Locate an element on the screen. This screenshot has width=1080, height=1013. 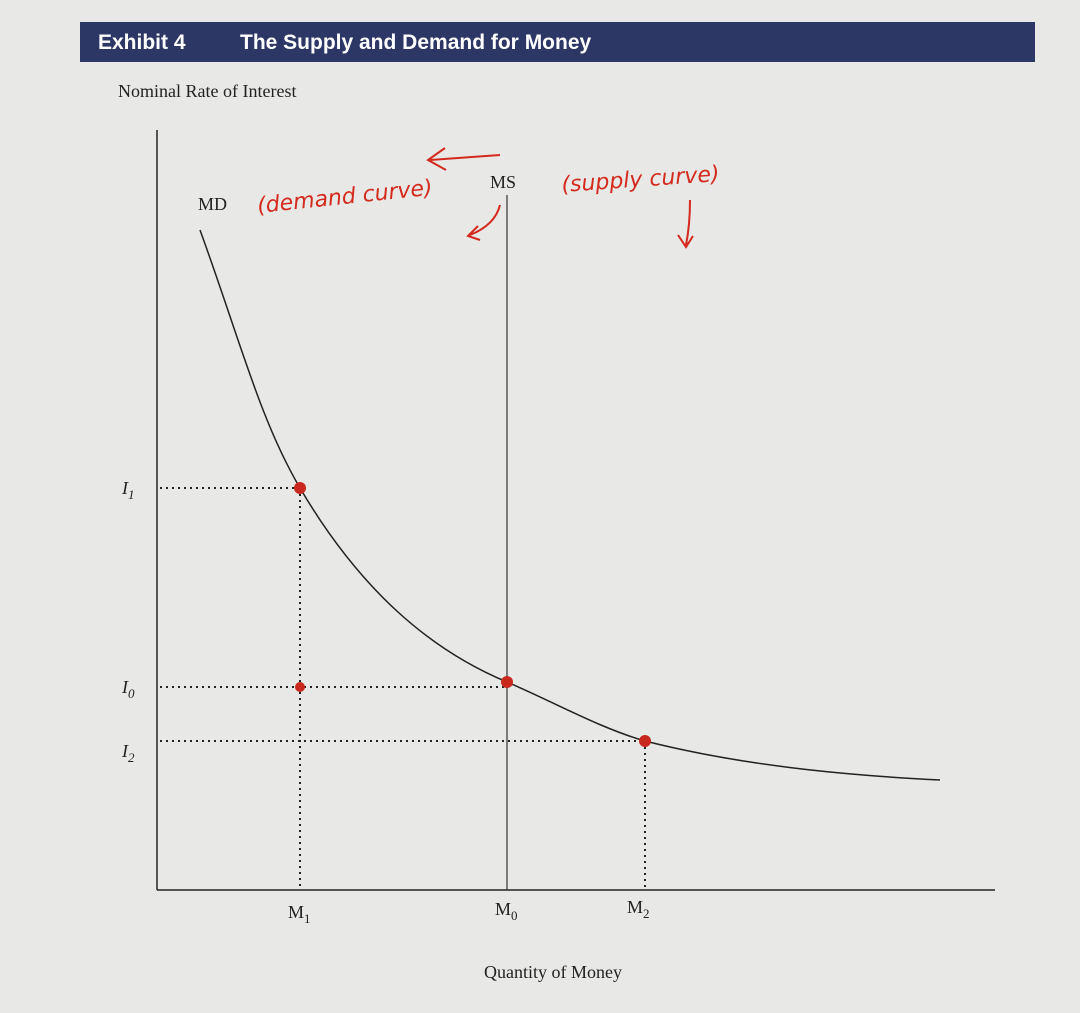
points is located at coordinates (472, 614).